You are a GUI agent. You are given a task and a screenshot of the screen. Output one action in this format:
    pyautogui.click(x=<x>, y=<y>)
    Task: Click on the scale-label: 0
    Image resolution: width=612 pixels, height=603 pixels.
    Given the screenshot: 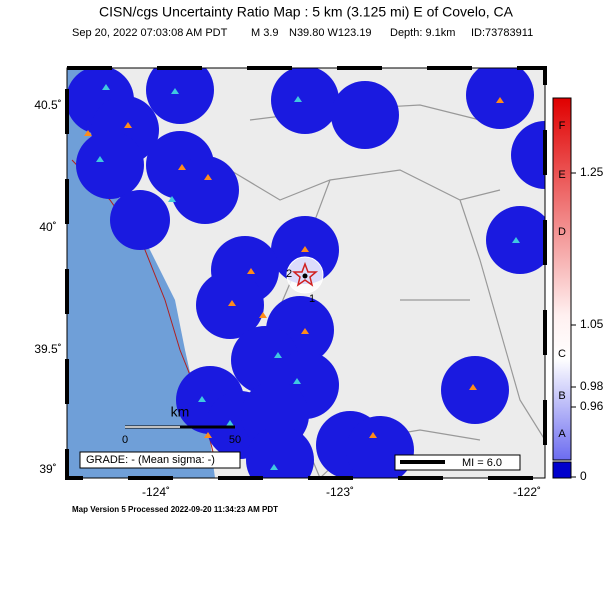 What is the action you would take?
    pyautogui.click(x=125, y=440)
    